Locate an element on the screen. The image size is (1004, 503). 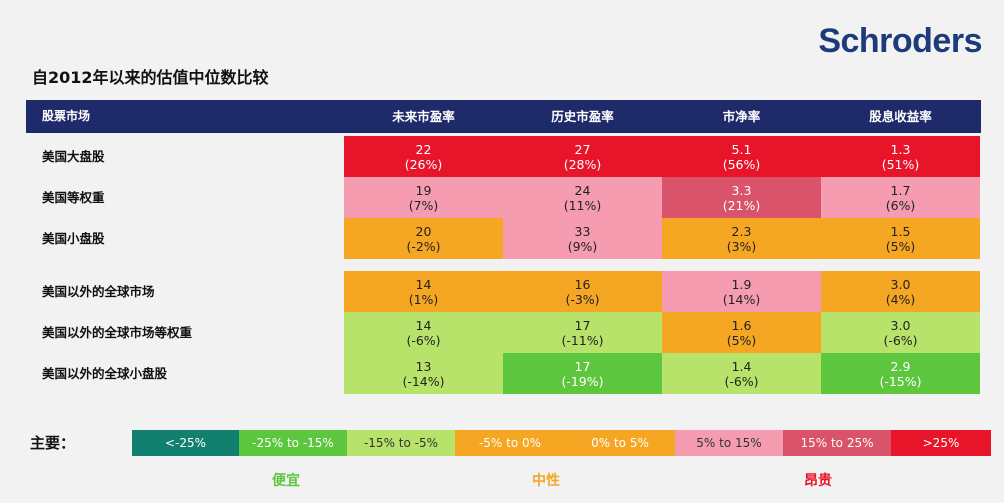
value-cell: 1.9 (14%) is located at coordinates (741, 291).